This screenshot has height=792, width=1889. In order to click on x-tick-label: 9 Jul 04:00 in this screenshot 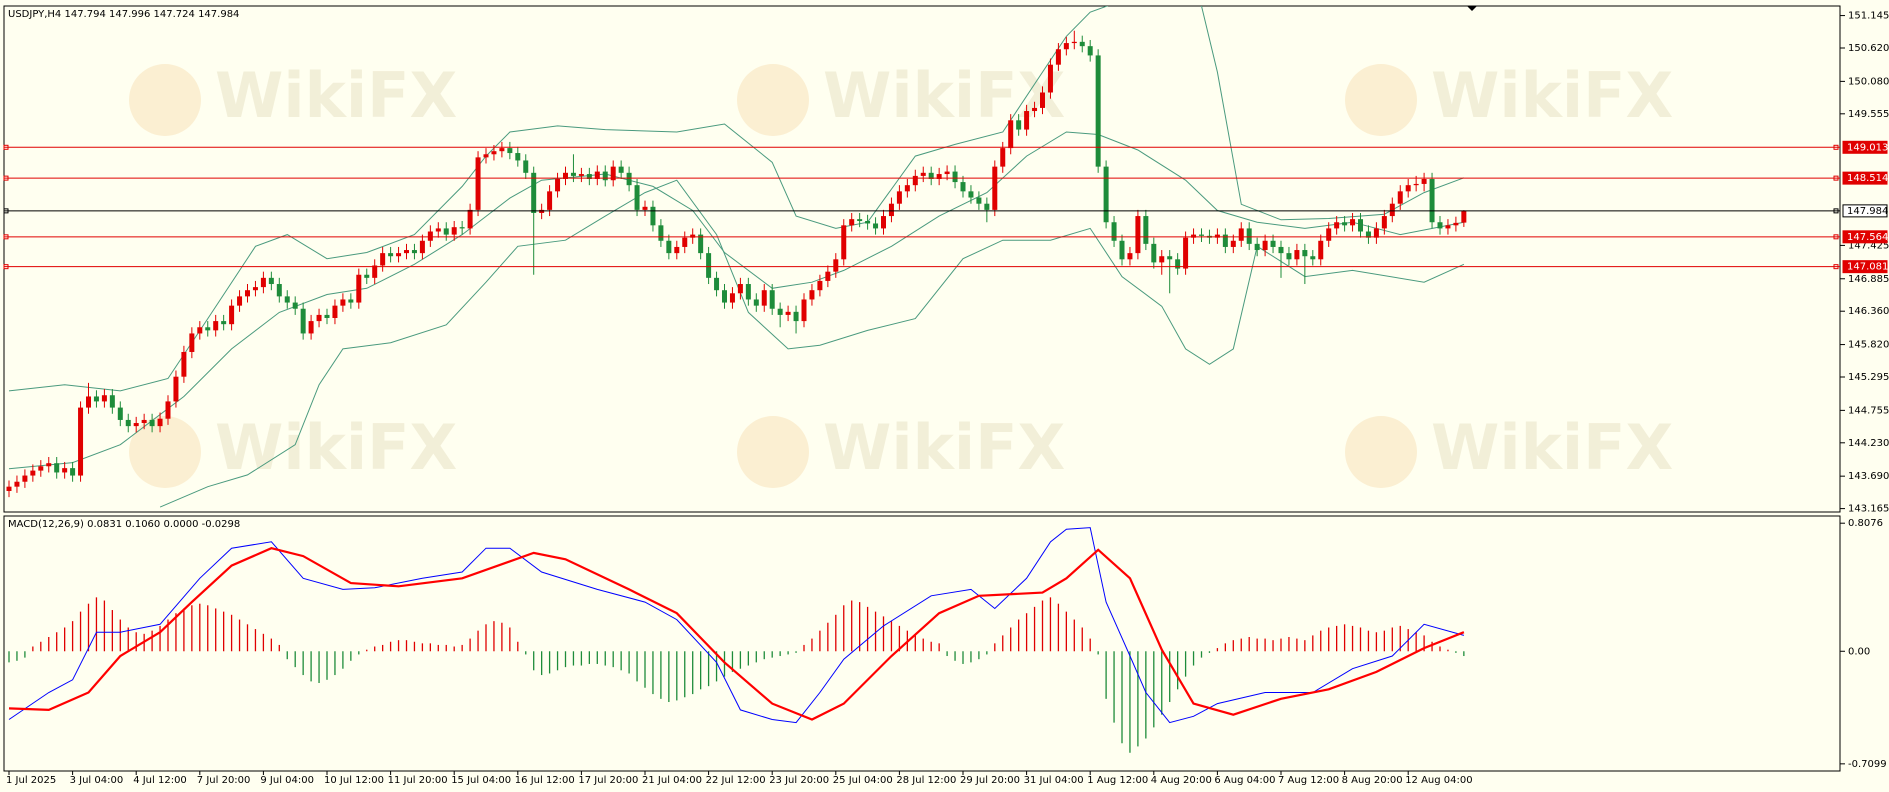, I will do `click(287, 780)`.